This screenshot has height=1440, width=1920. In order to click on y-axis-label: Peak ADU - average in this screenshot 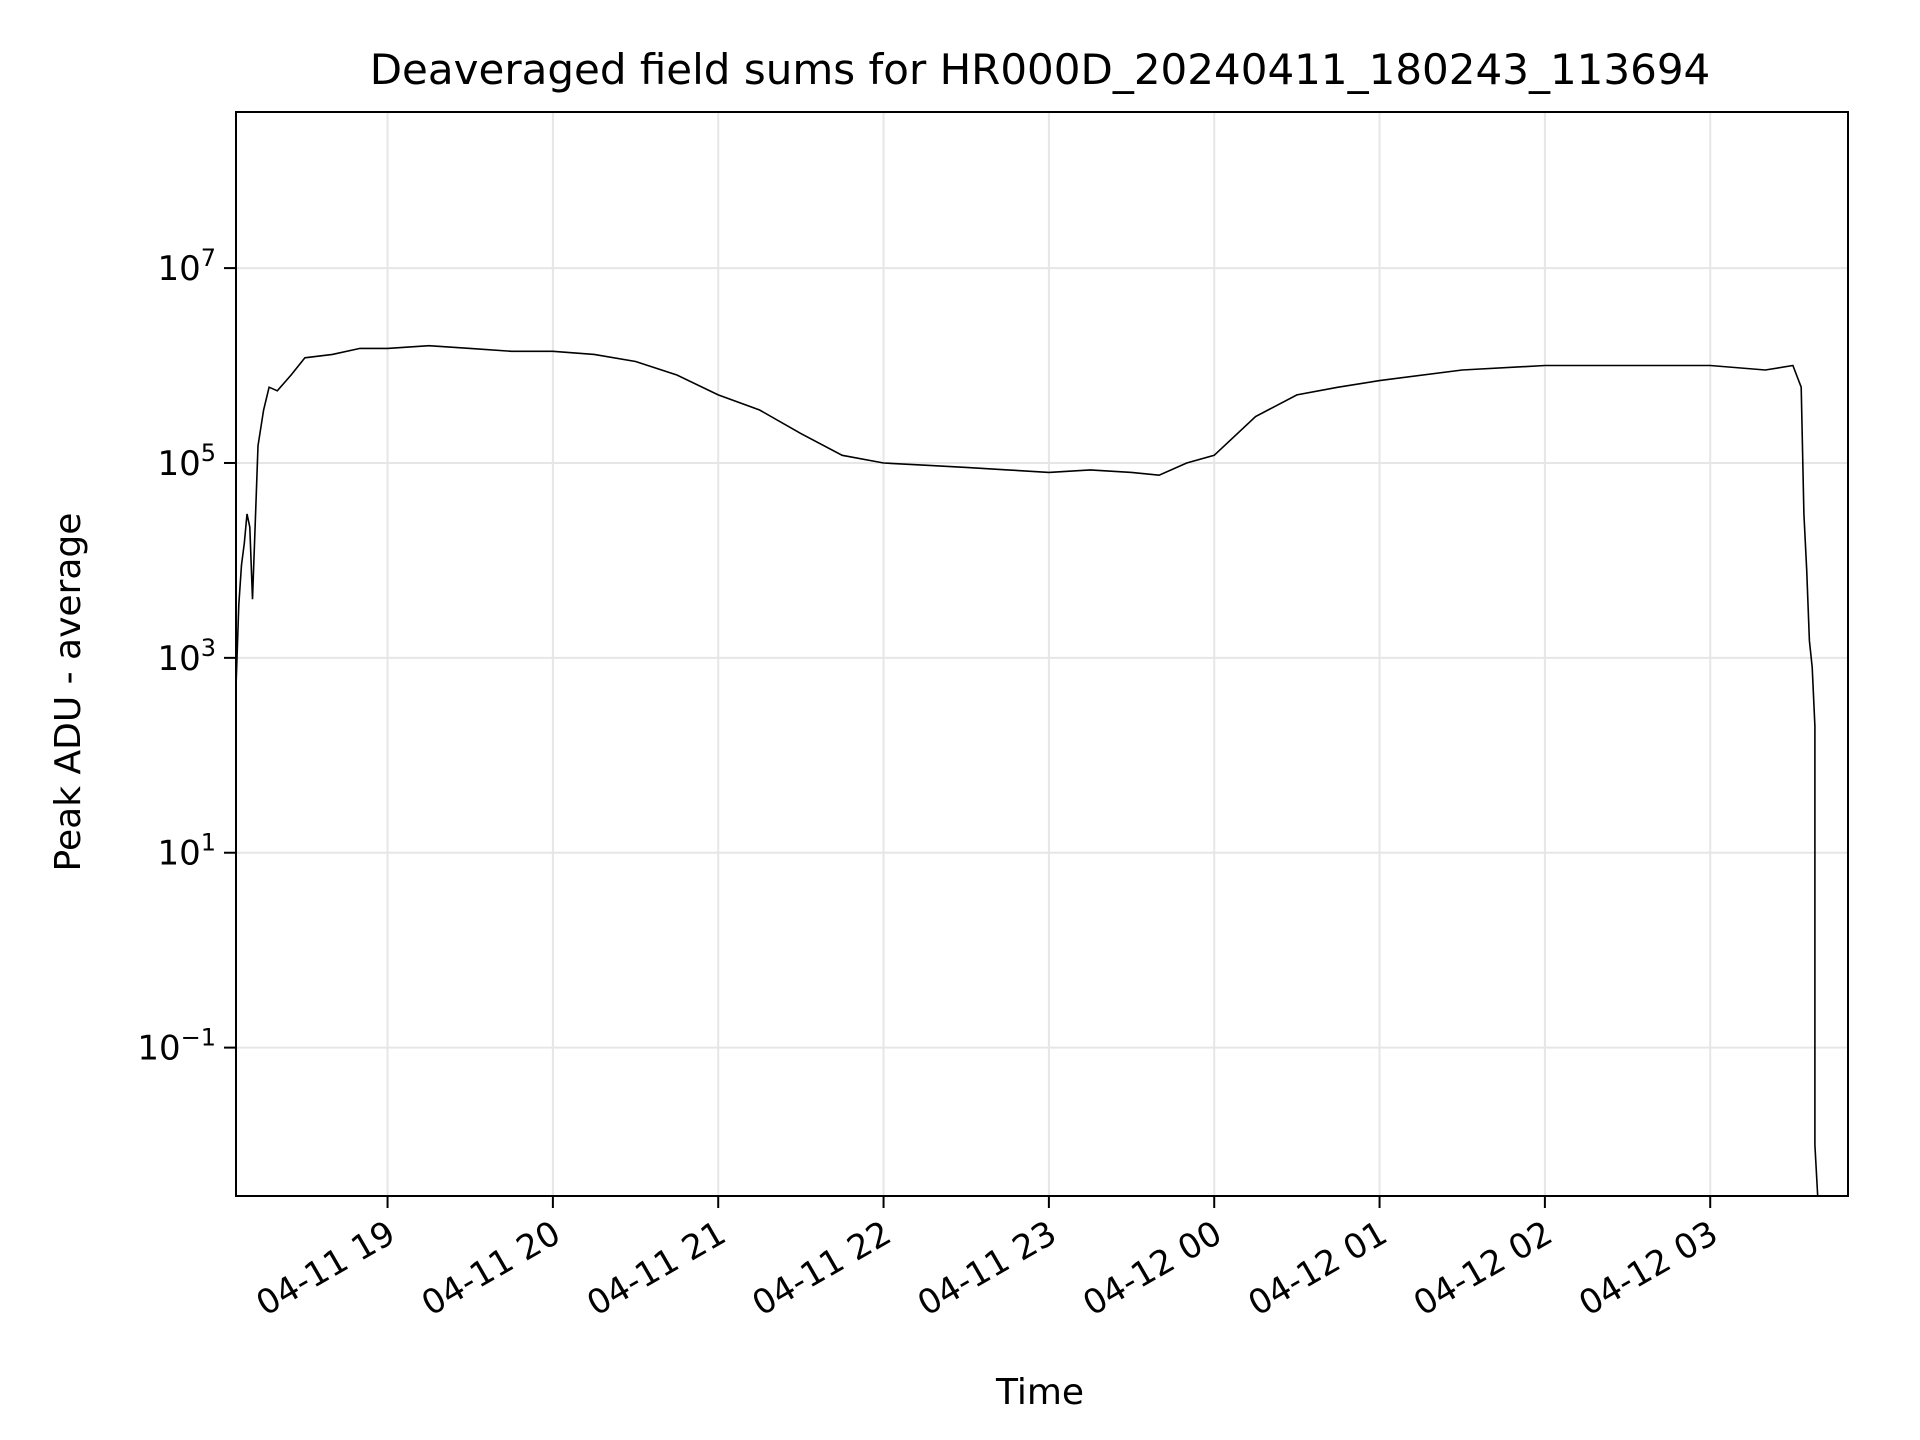, I will do `click(68, 692)`.